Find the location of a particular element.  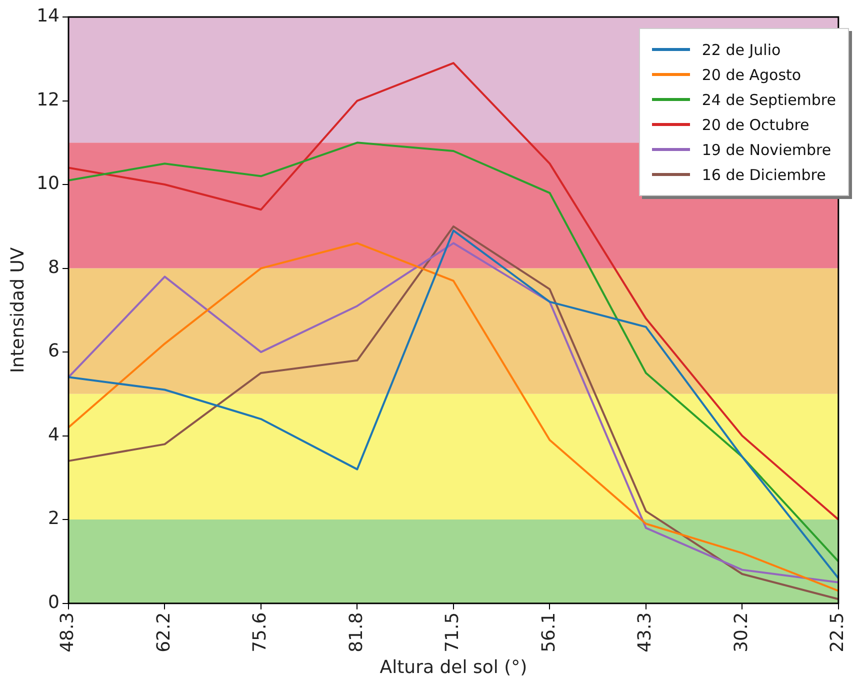

x-tick-label: 75.6 is located at coordinates (260, 632).